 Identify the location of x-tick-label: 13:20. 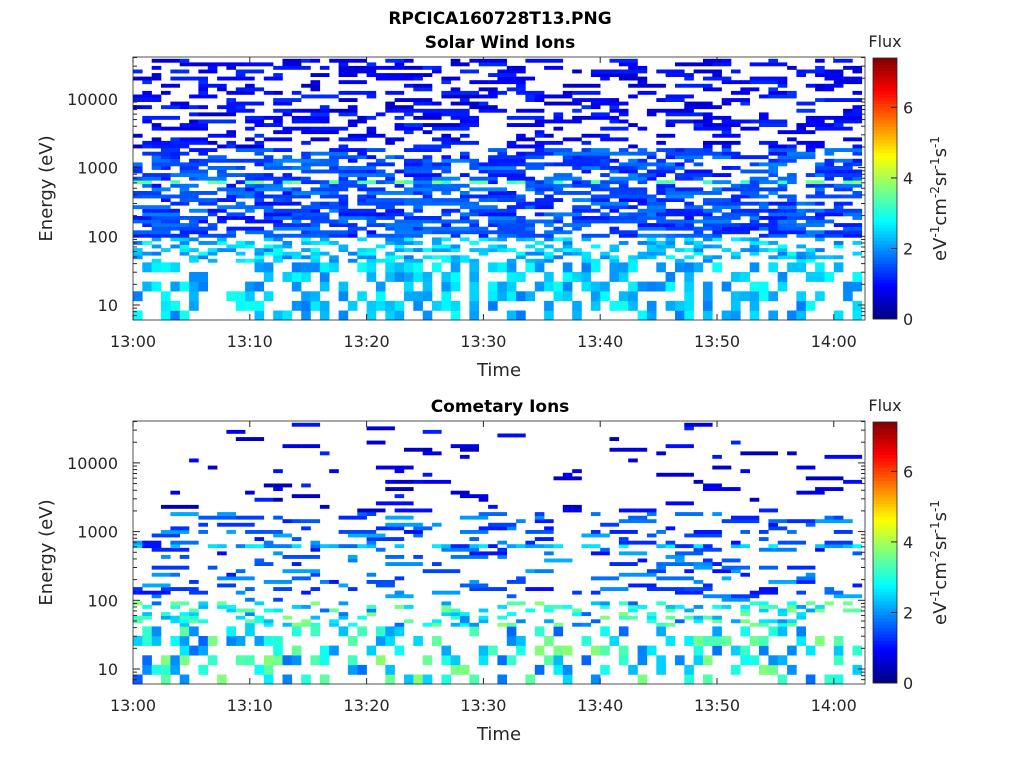
(367, 341).